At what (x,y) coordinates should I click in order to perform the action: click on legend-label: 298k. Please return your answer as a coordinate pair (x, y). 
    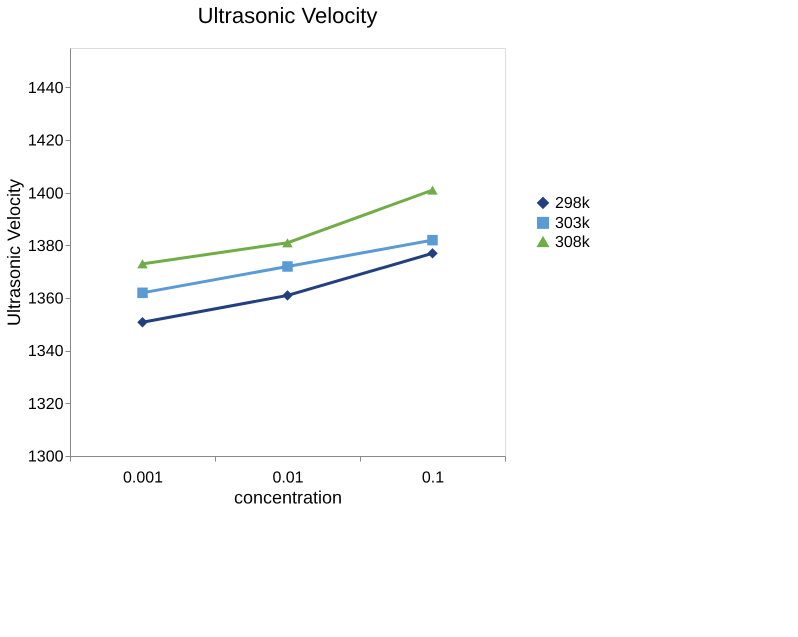
    Looking at the image, I should click on (573, 203).